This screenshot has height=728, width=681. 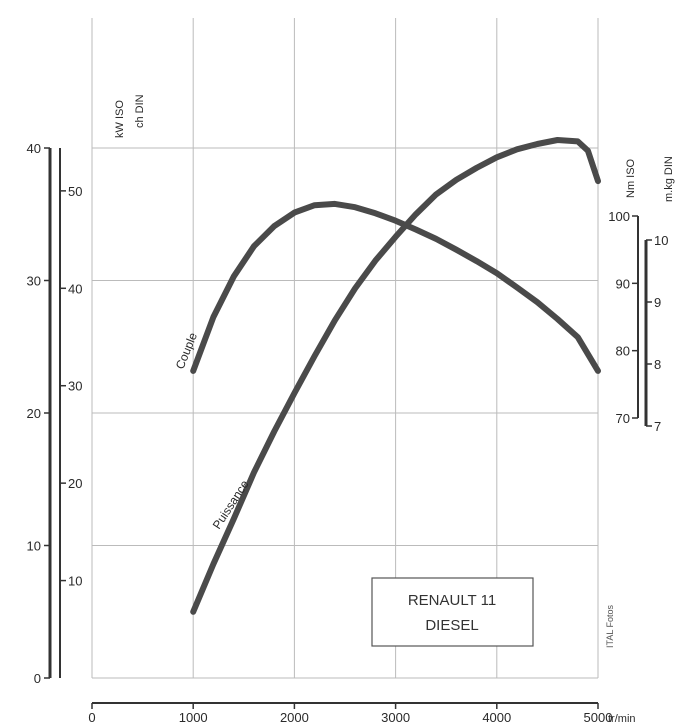 I want to click on axis-unit-rpm: tr/min, so click(x=622, y=719).